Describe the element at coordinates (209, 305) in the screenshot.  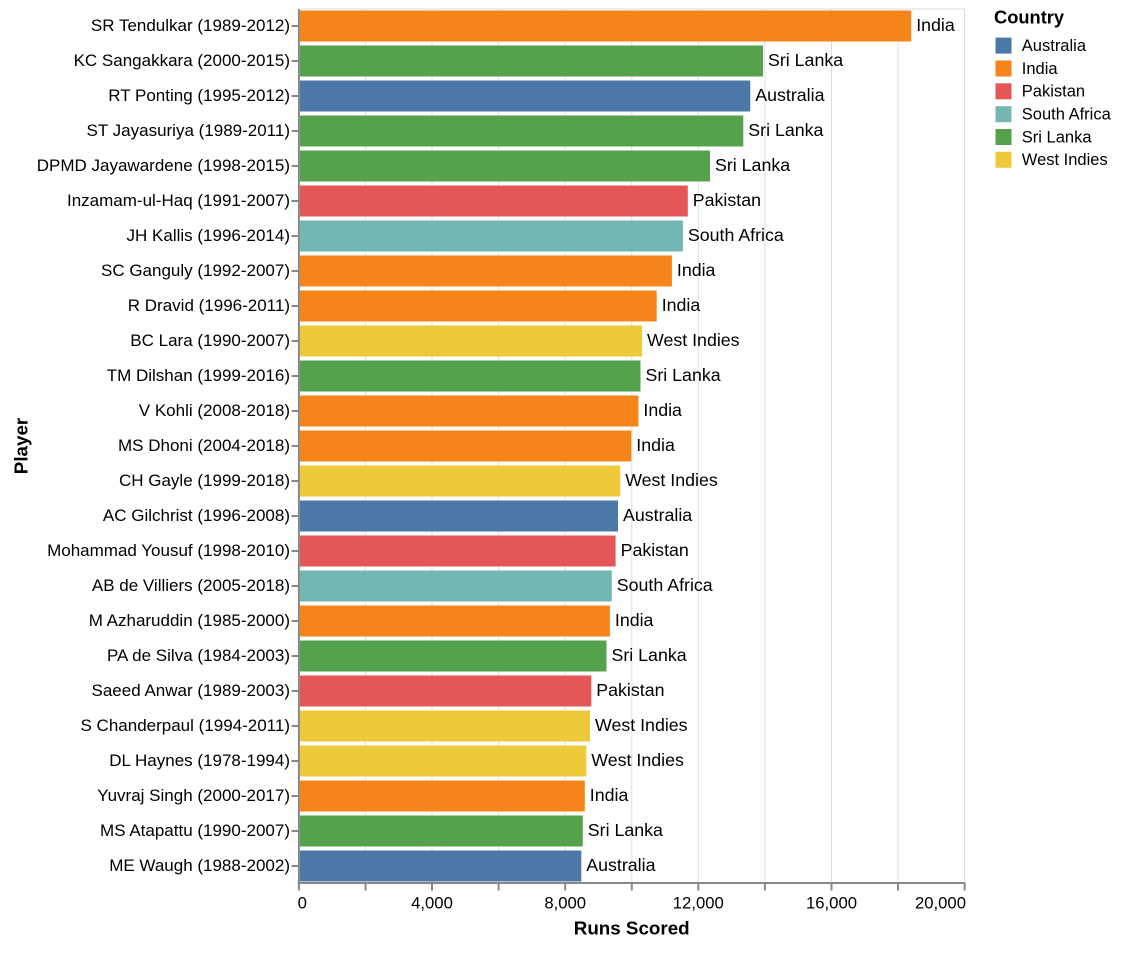
I see `svg-text: R Dravid (1996-2011)` at that location.